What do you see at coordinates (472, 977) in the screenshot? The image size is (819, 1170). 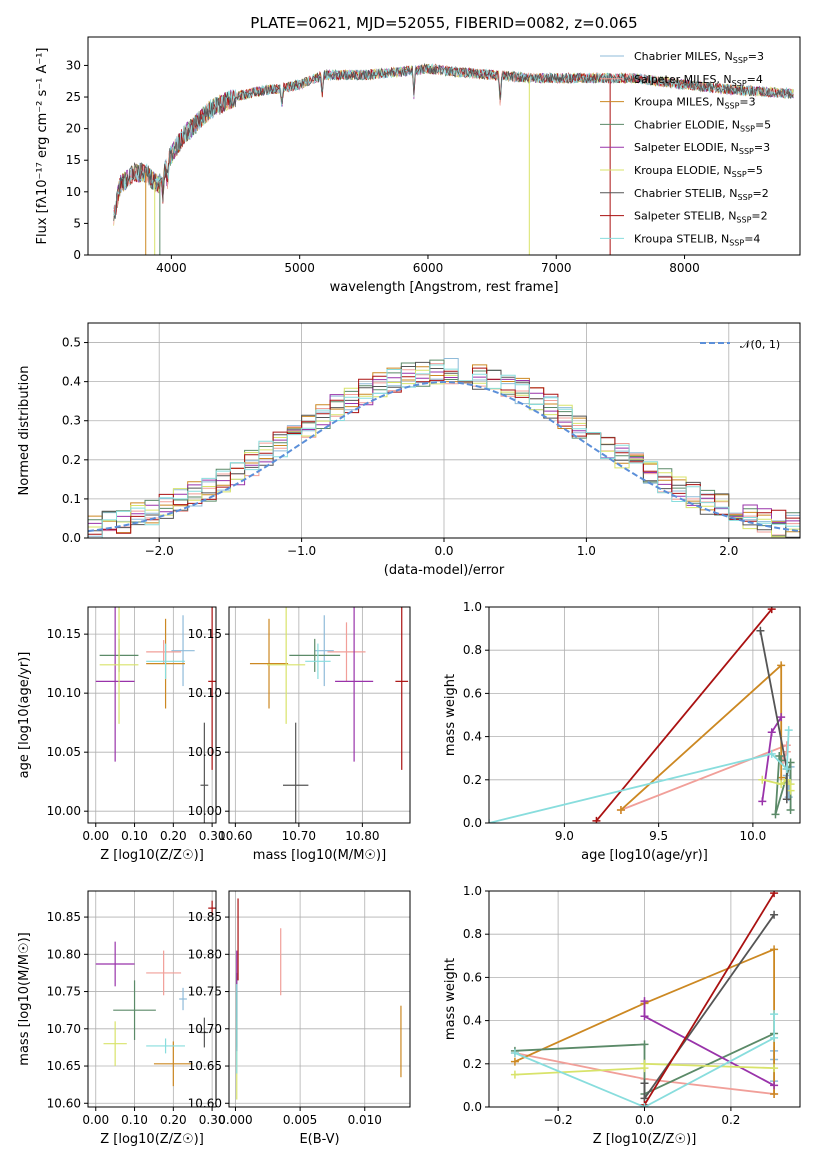 I see `y-tick-label: 0.6` at bounding box center [472, 977].